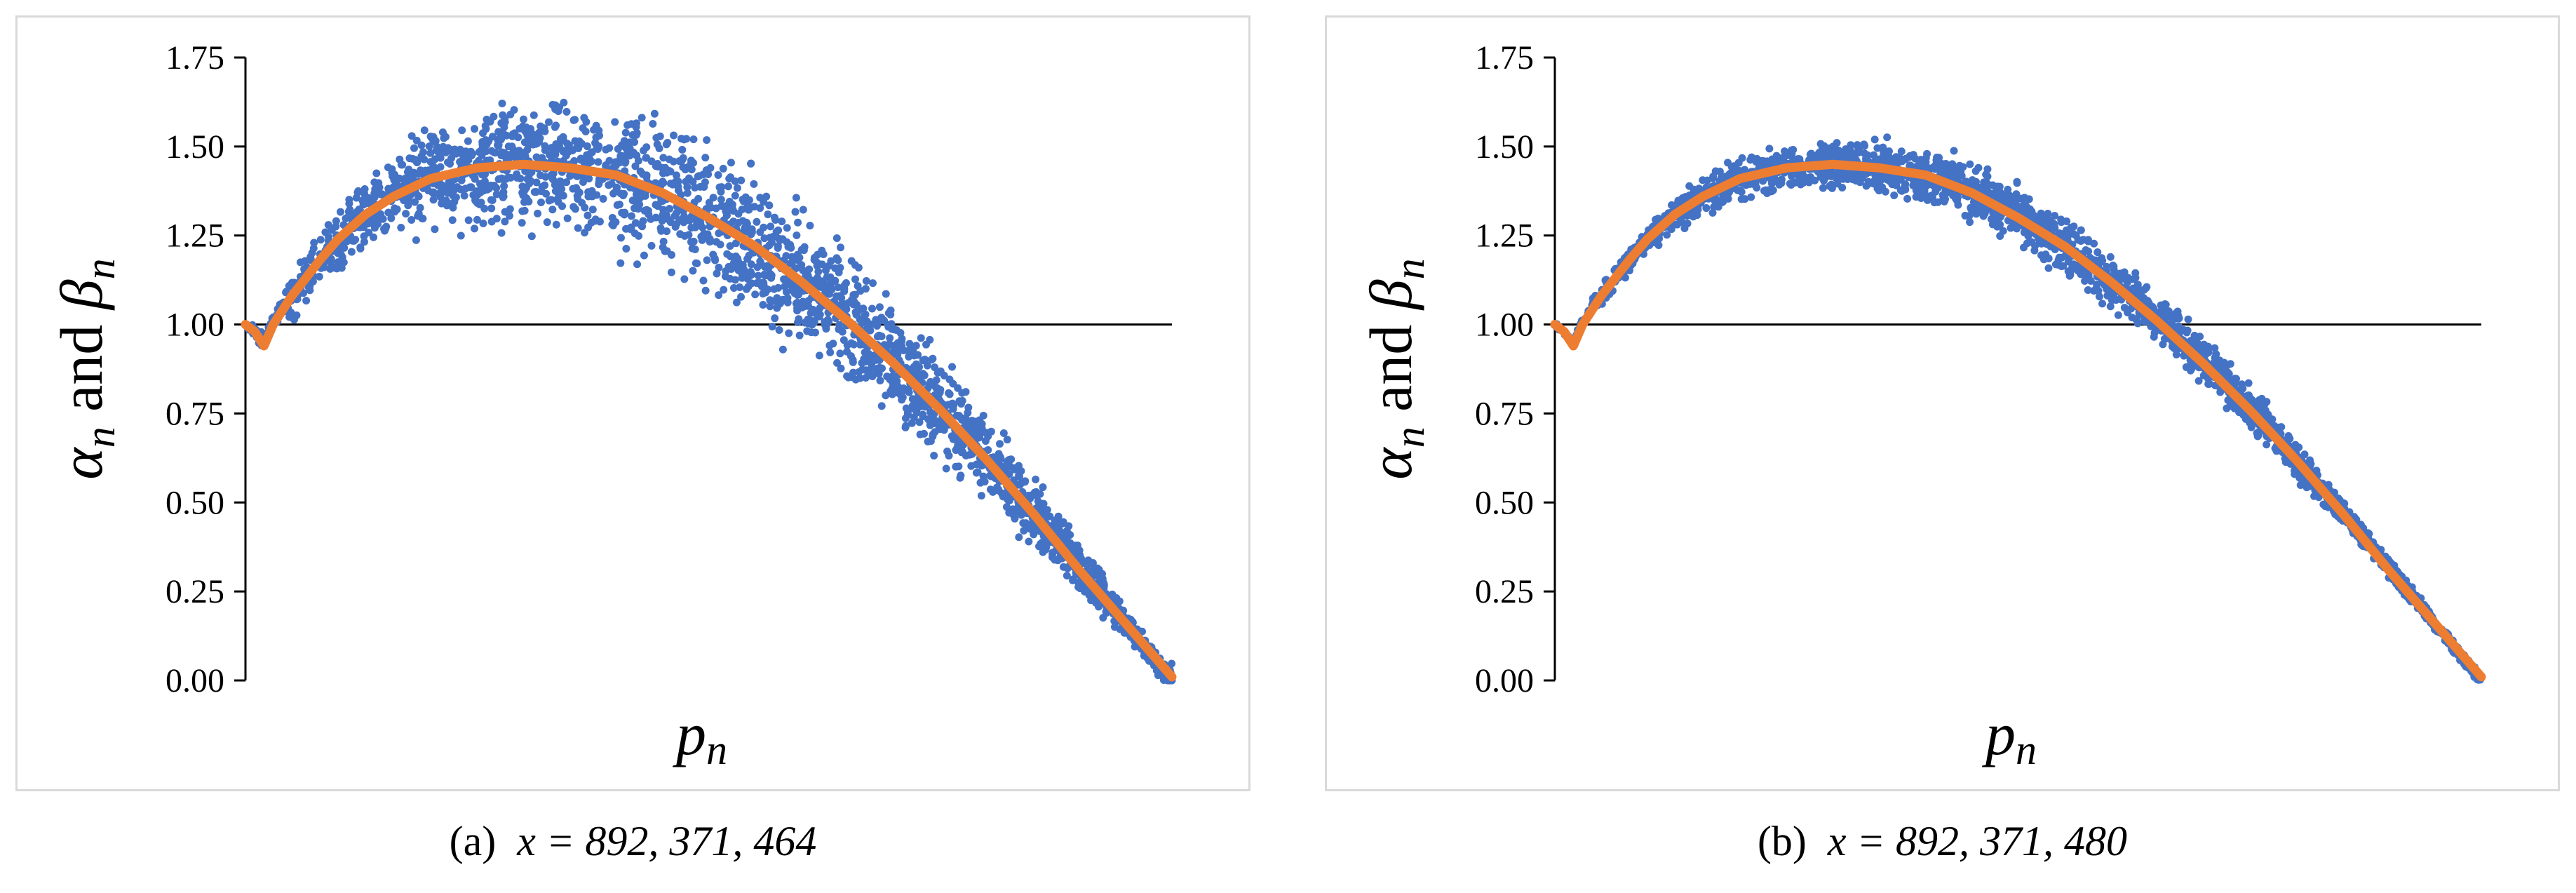 The image size is (2576, 893). I want to click on y-label-sub-n: n, so click(100, 437).